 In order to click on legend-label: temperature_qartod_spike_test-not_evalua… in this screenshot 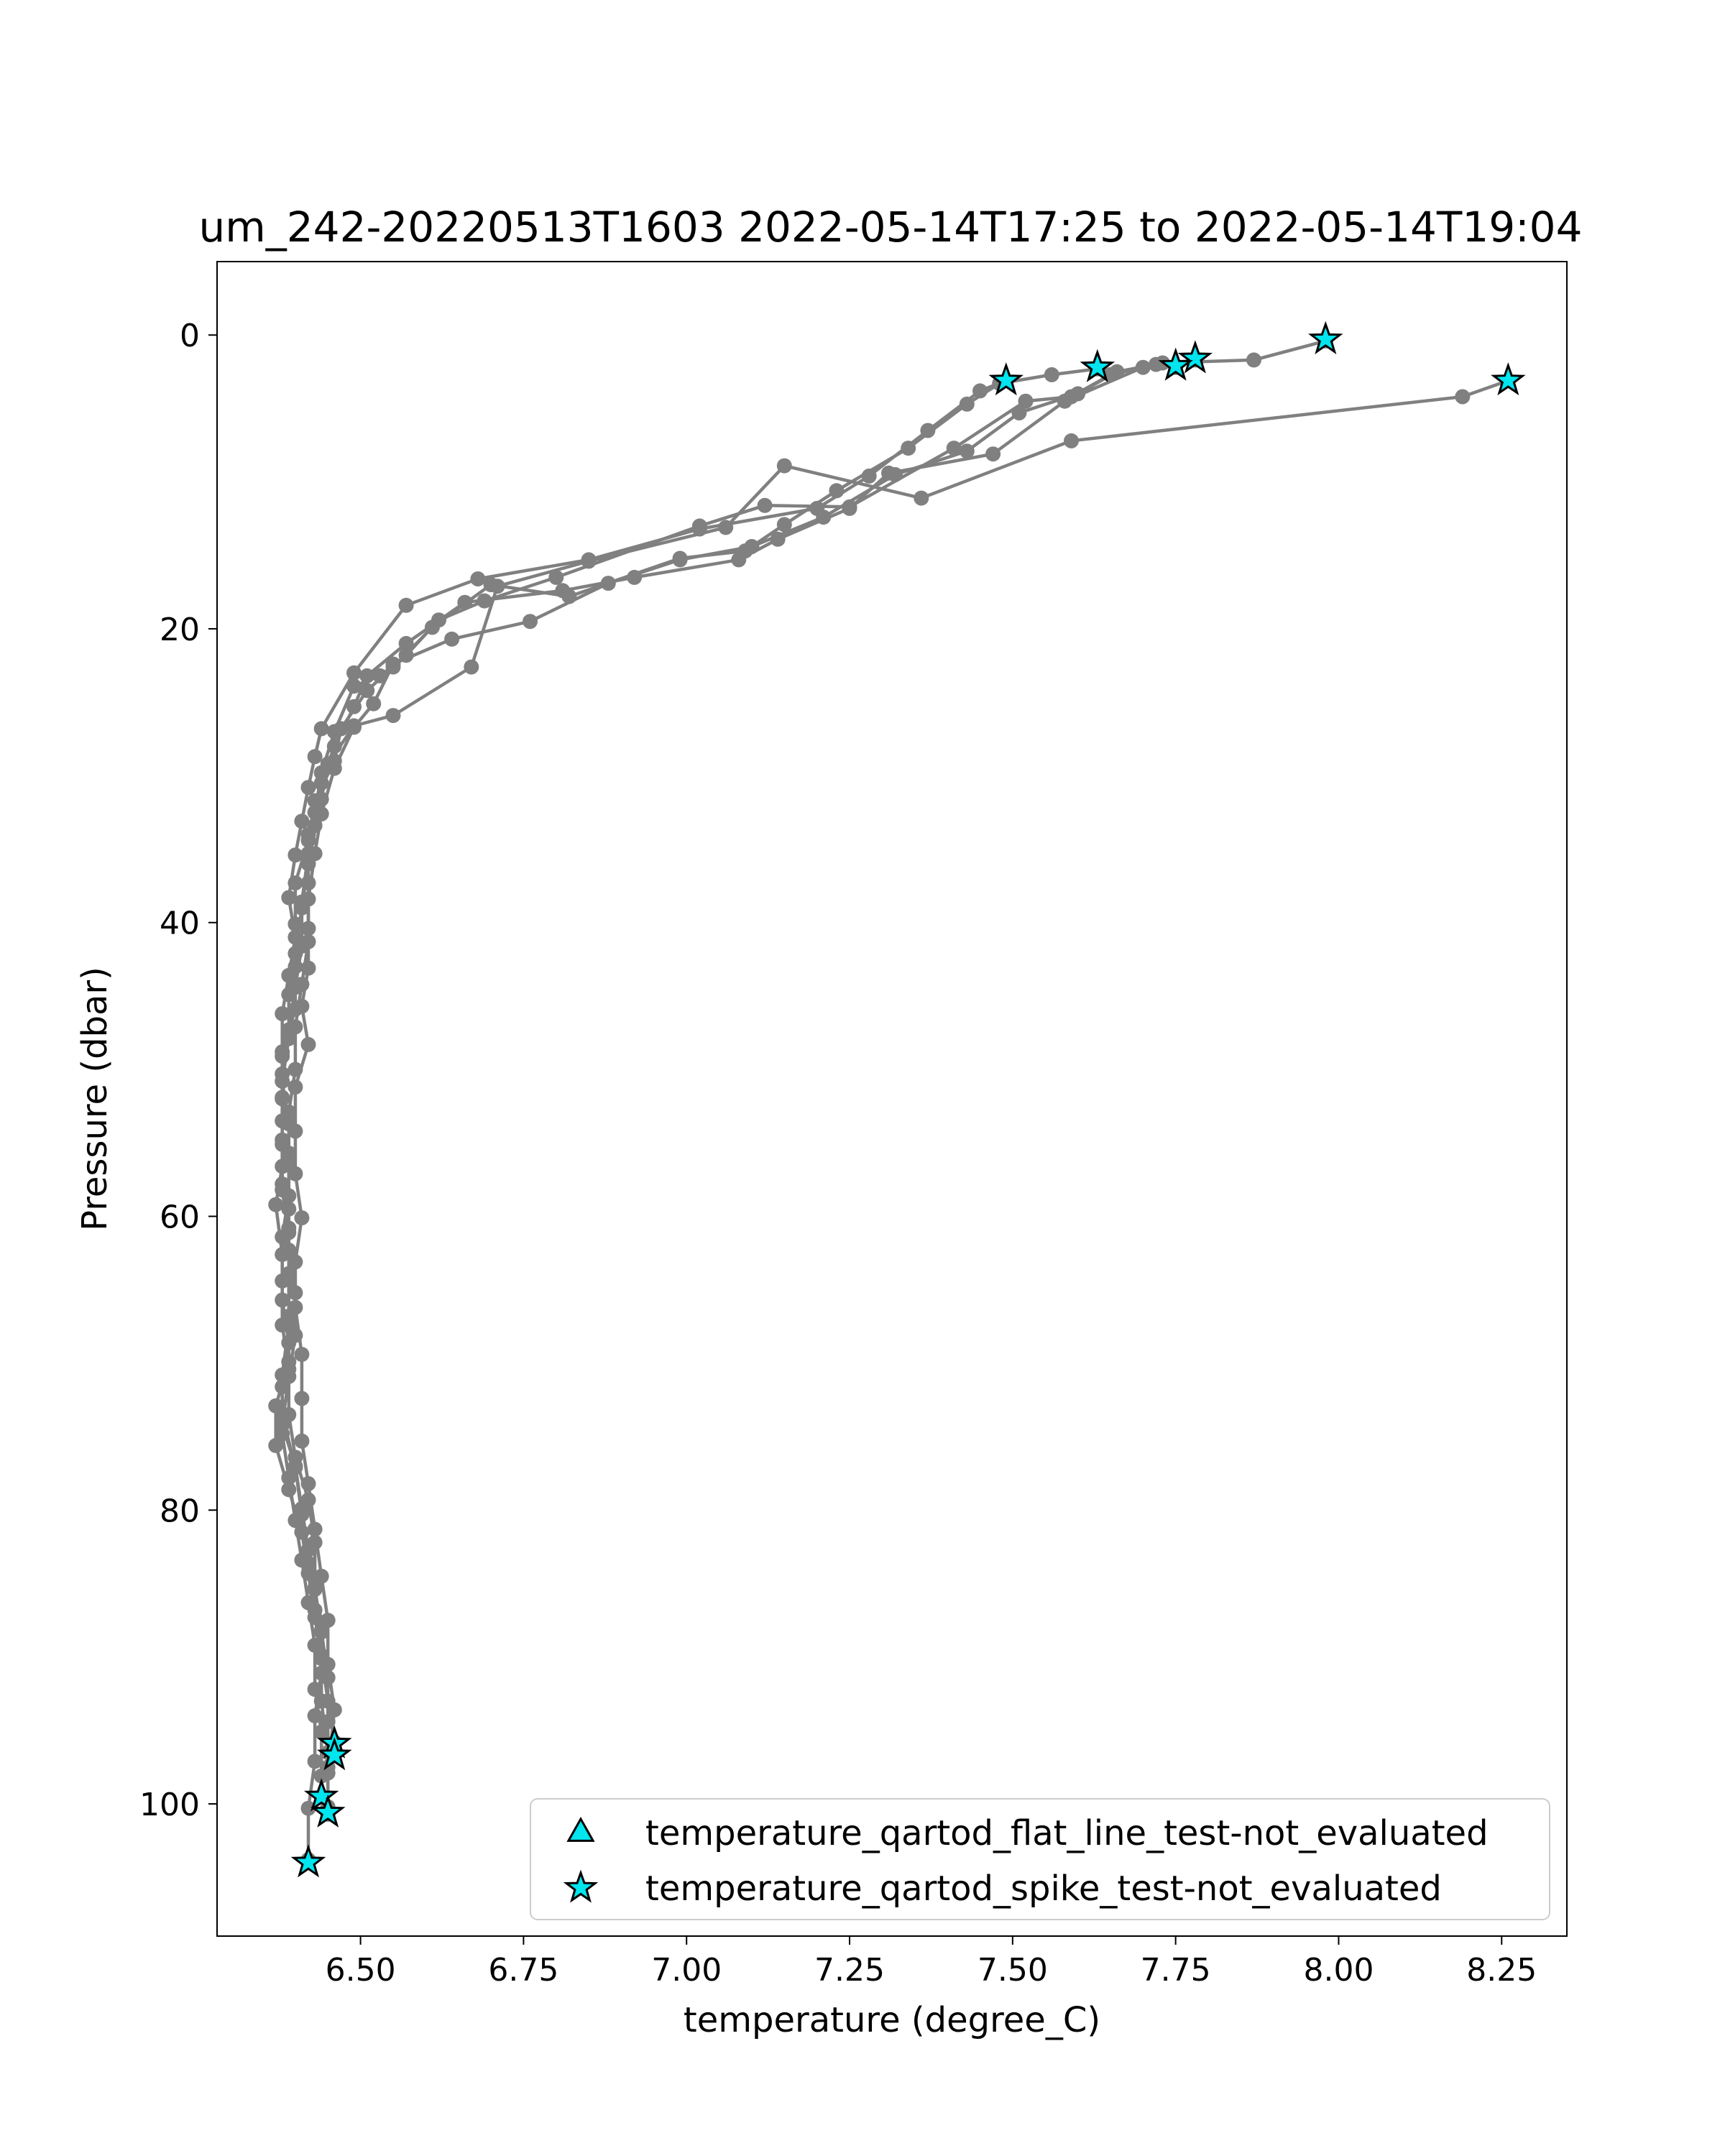, I will do `click(1043, 1889)`.